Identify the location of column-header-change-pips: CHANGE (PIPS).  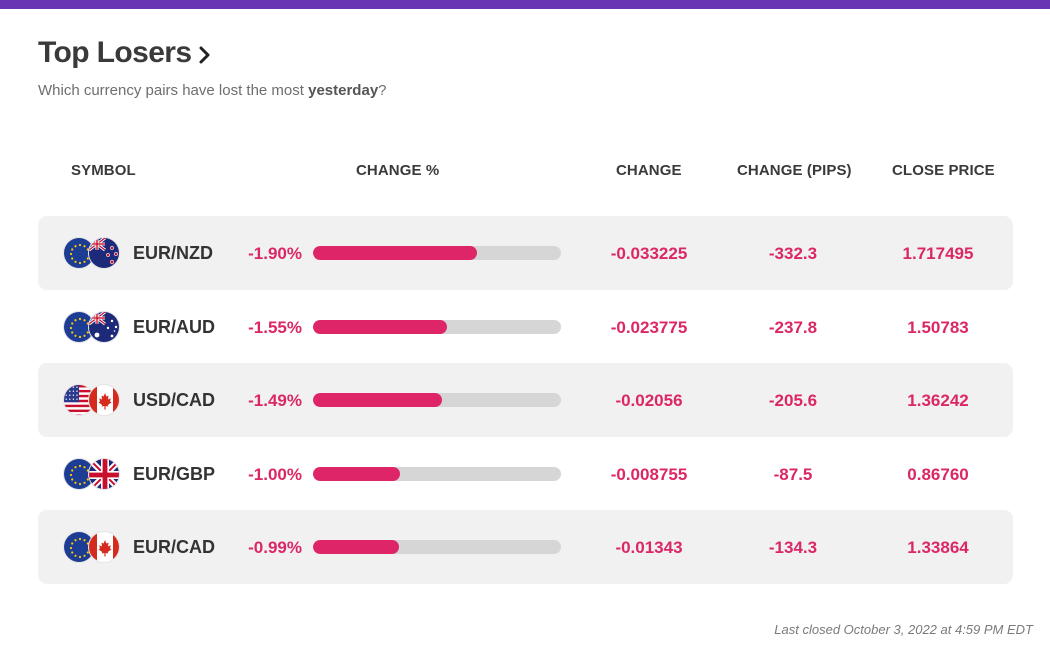
(794, 170).